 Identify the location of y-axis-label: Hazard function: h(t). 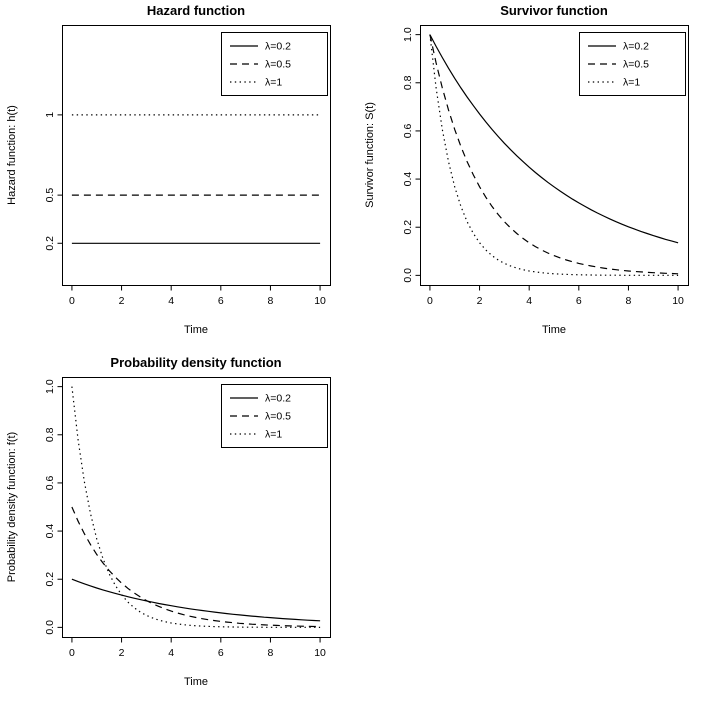
(12, 155).